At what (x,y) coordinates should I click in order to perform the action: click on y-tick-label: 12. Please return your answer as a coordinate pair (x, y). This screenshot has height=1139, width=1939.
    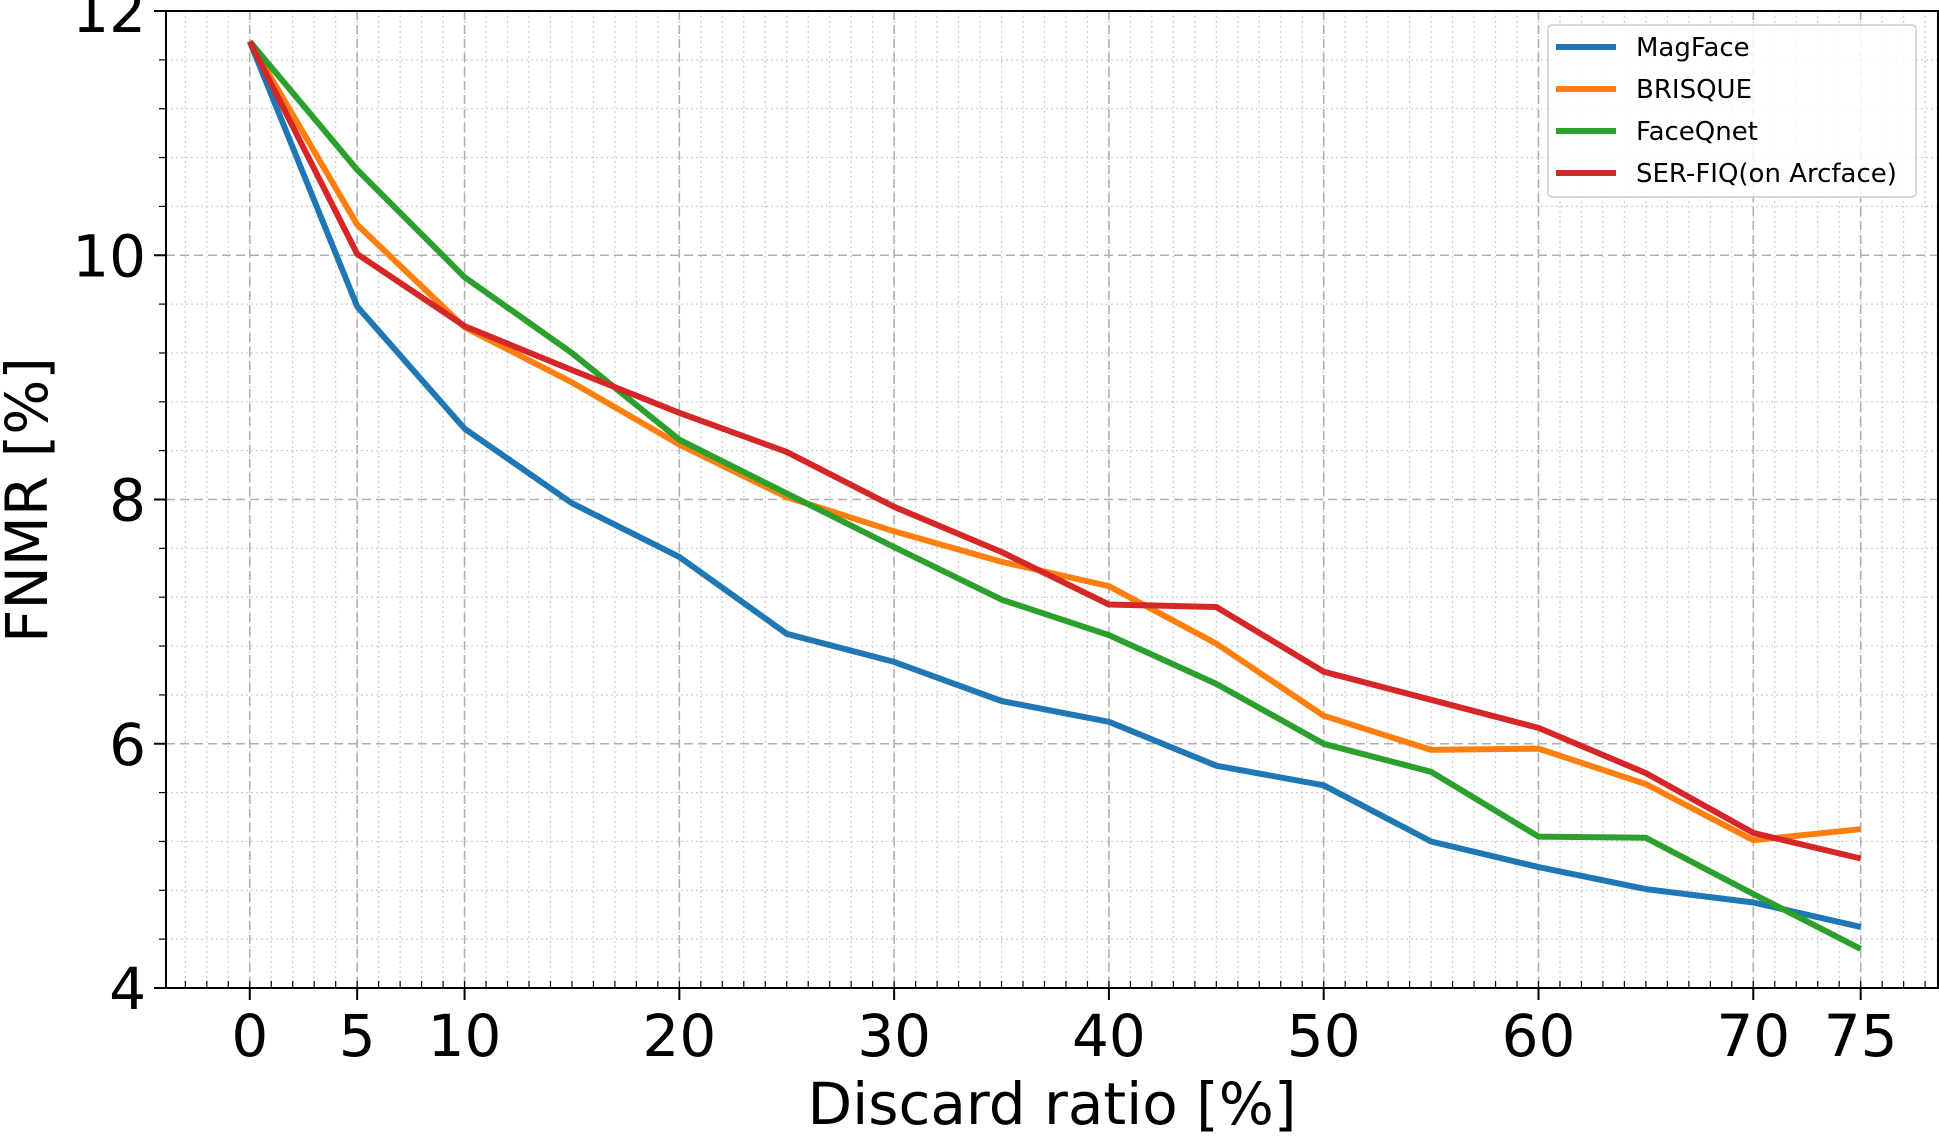
    Looking at the image, I should click on (109, 23).